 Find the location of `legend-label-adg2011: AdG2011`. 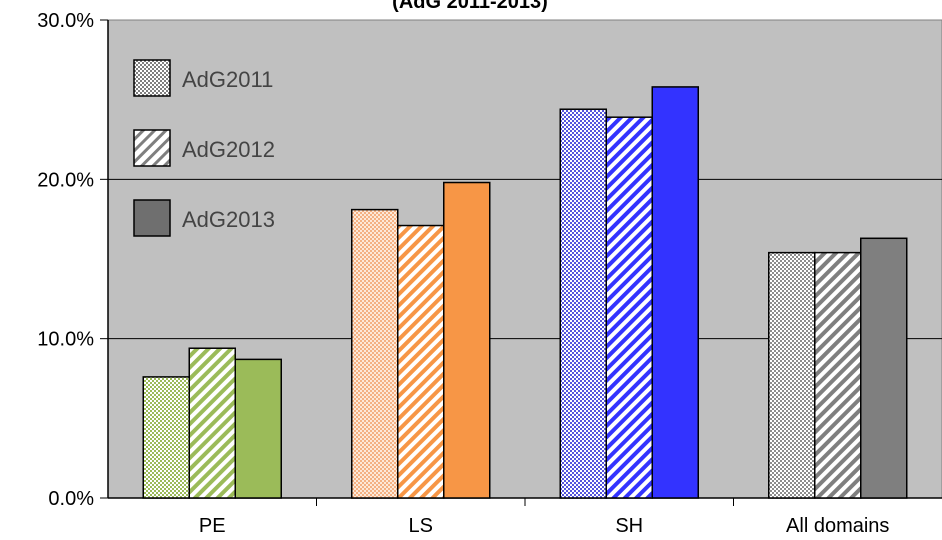

legend-label-adg2011: AdG2011 is located at coordinates (227, 79).